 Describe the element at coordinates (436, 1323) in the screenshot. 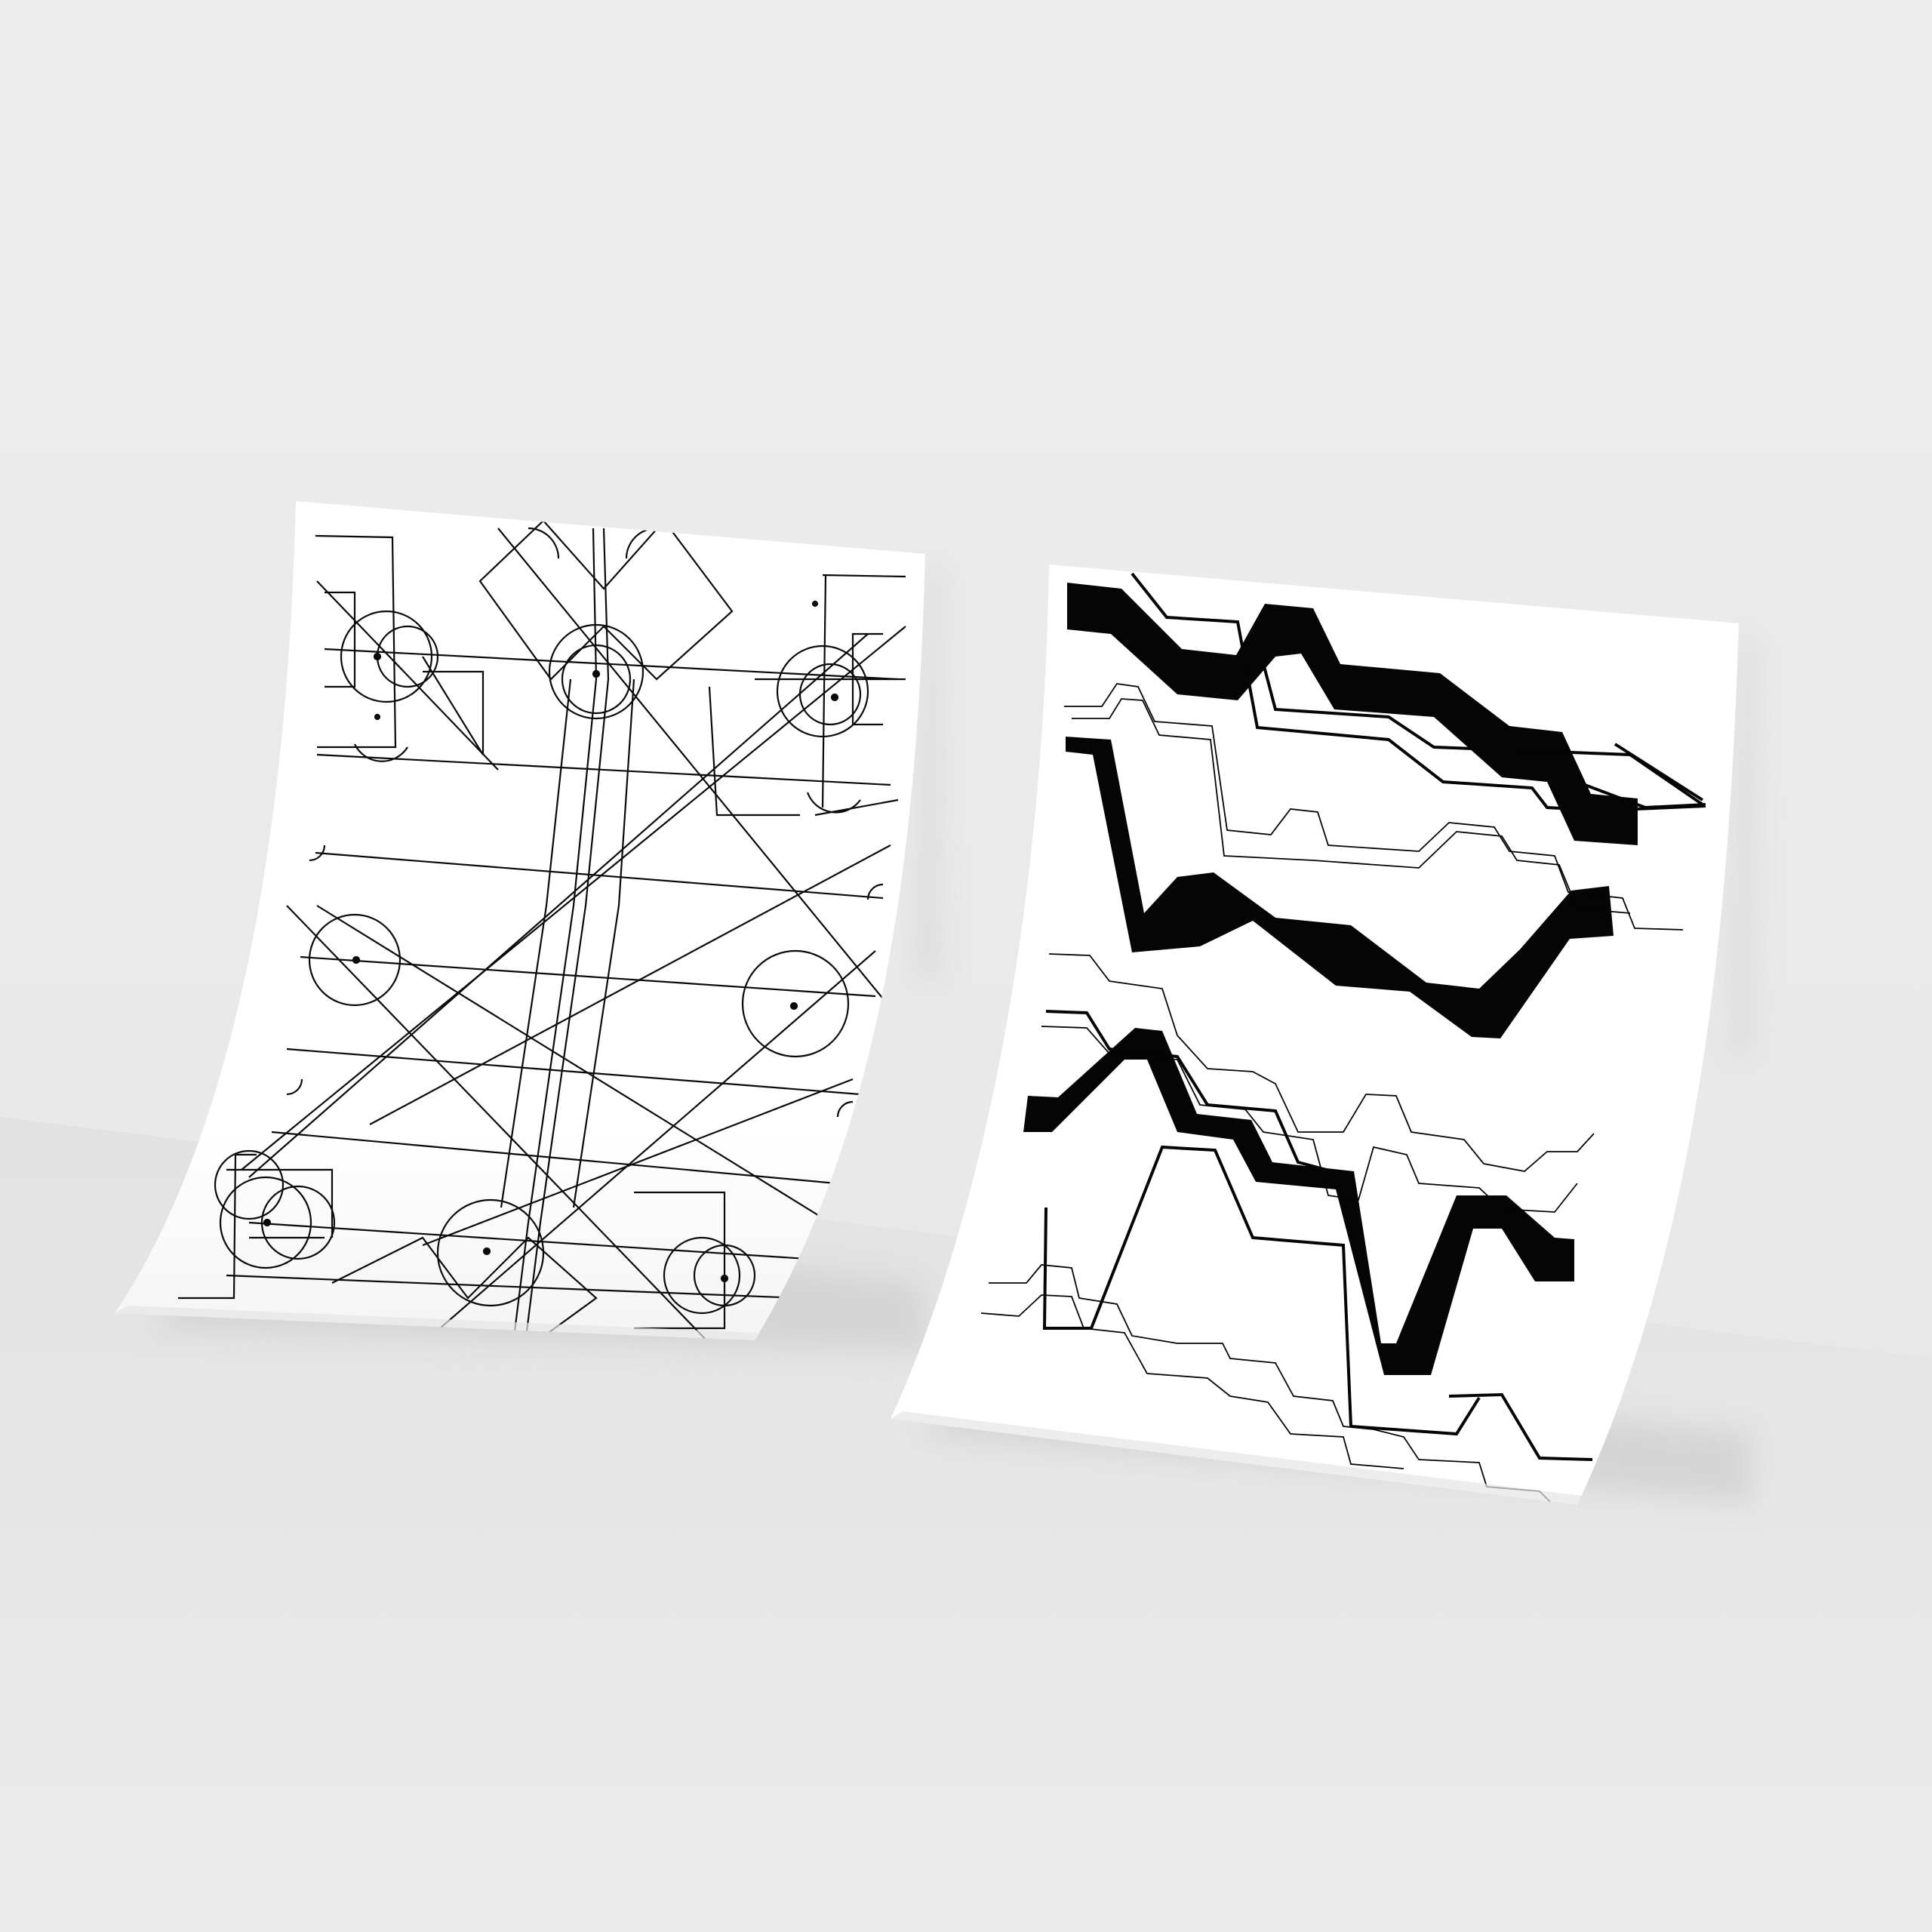

I see `left-poster-curl-shade` at that location.